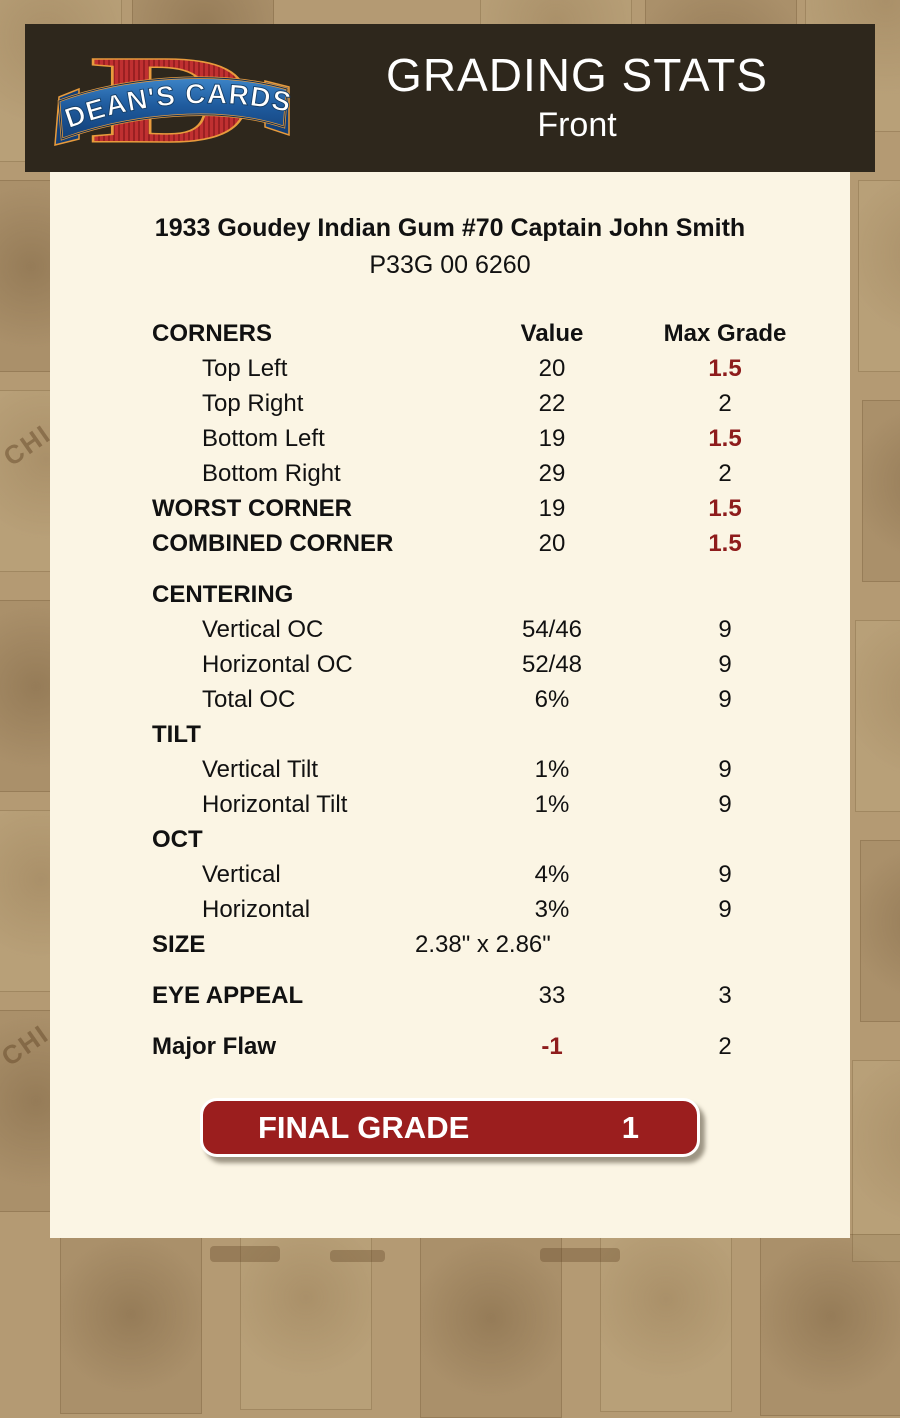  I want to click on value-column-header: Value, so click(552, 333).